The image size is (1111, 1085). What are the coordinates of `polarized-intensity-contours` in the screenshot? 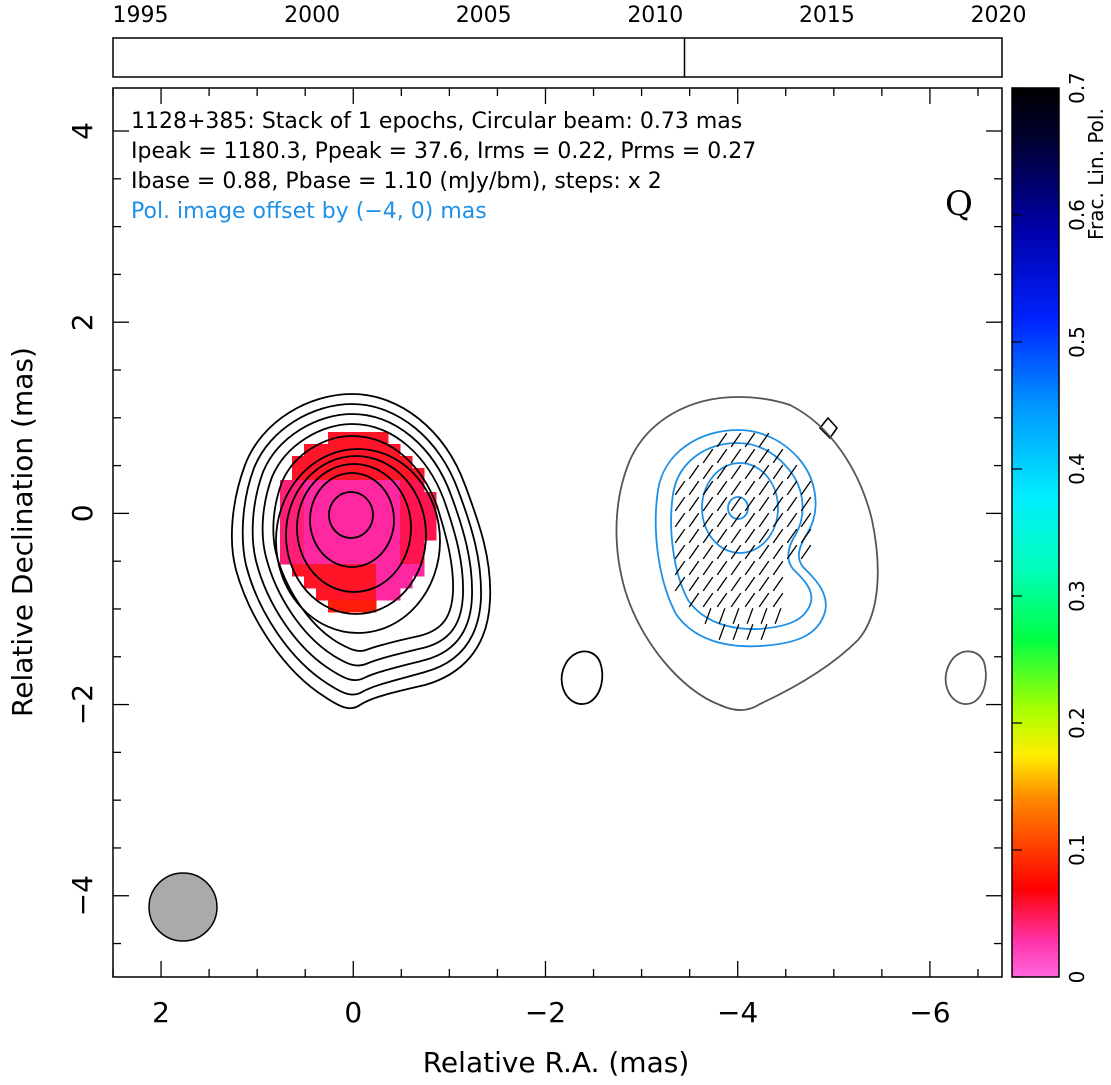 It's located at (740, 538).